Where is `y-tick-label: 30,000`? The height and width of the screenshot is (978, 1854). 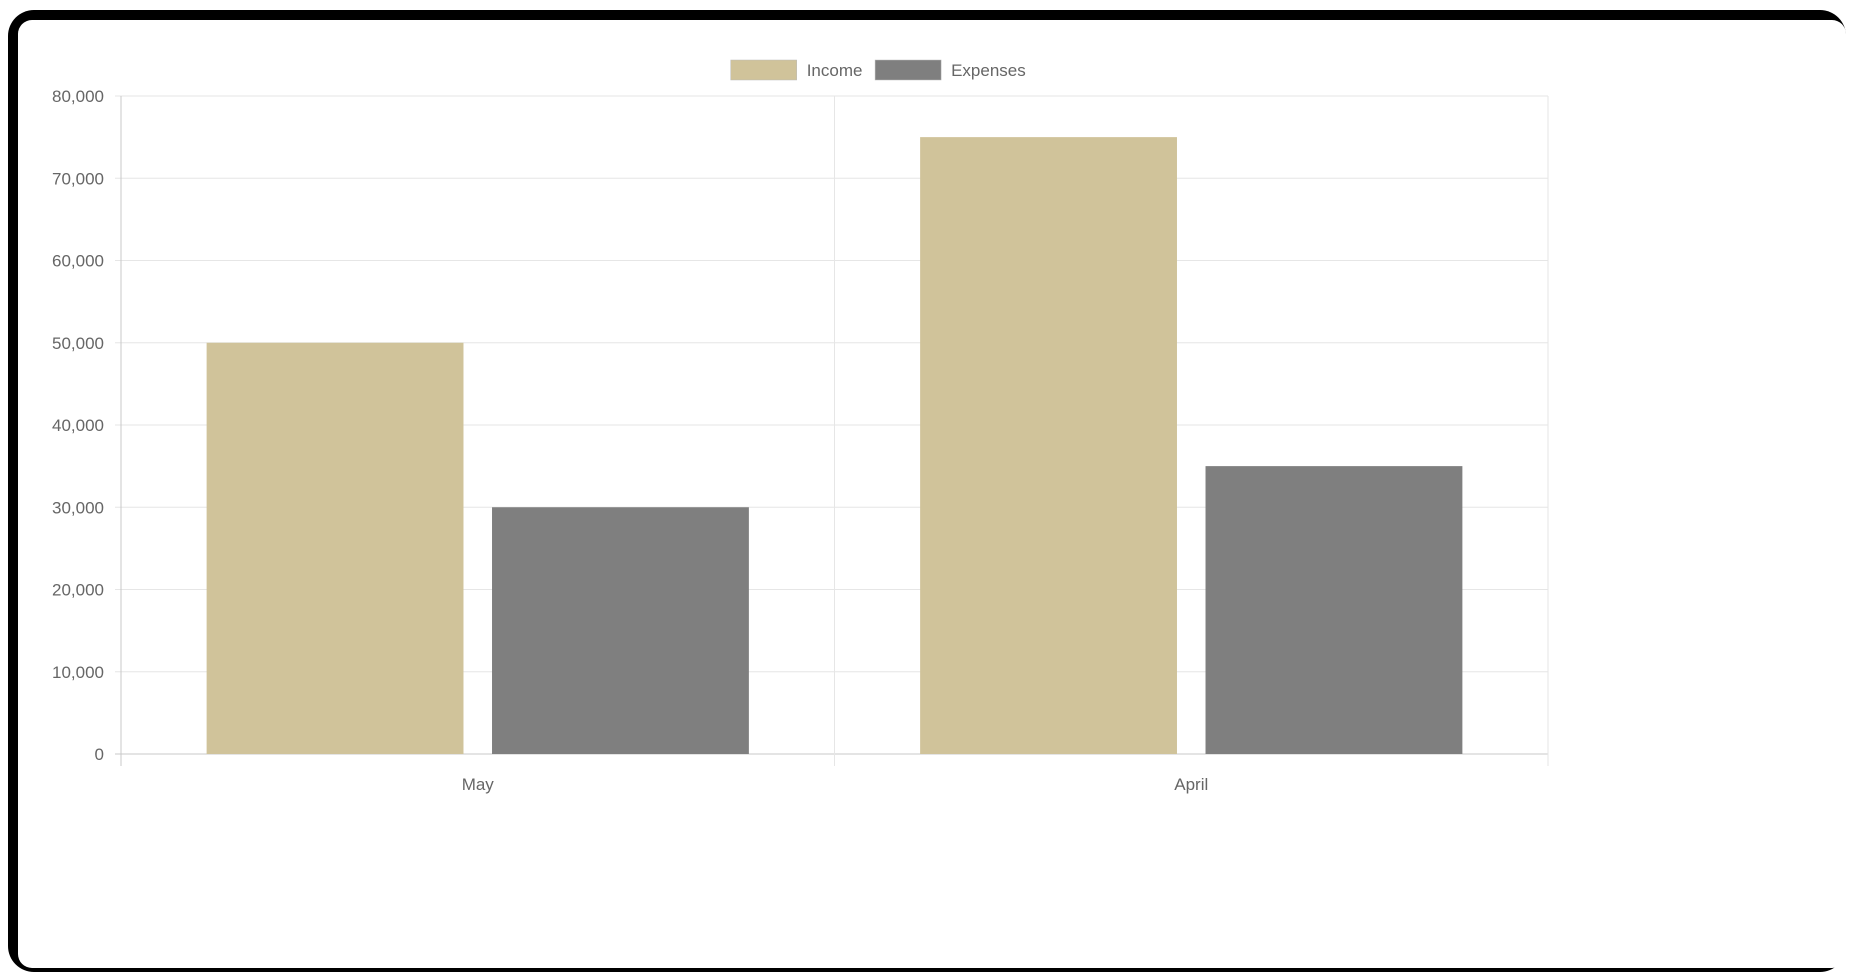 y-tick-label: 30,000 is located at coordinates (78, 507).